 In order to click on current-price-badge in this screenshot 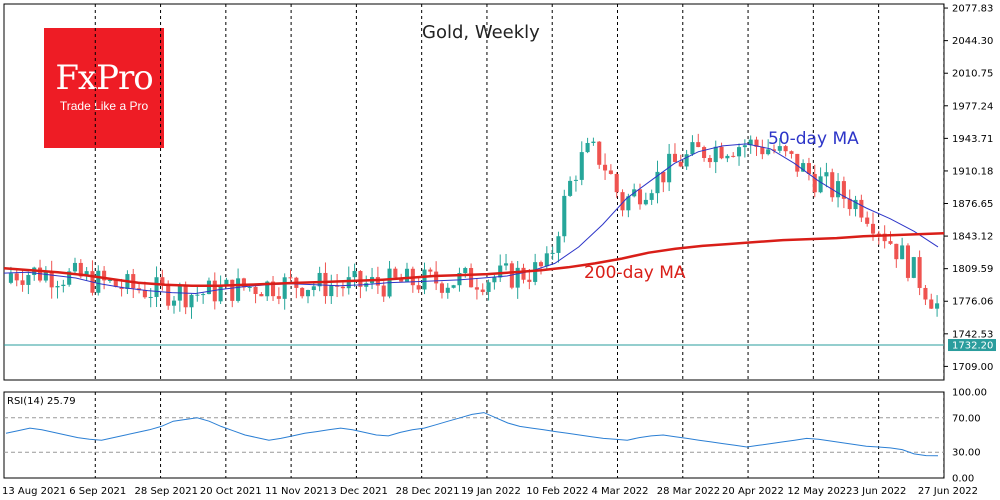, I will do `click(972, 345)`.